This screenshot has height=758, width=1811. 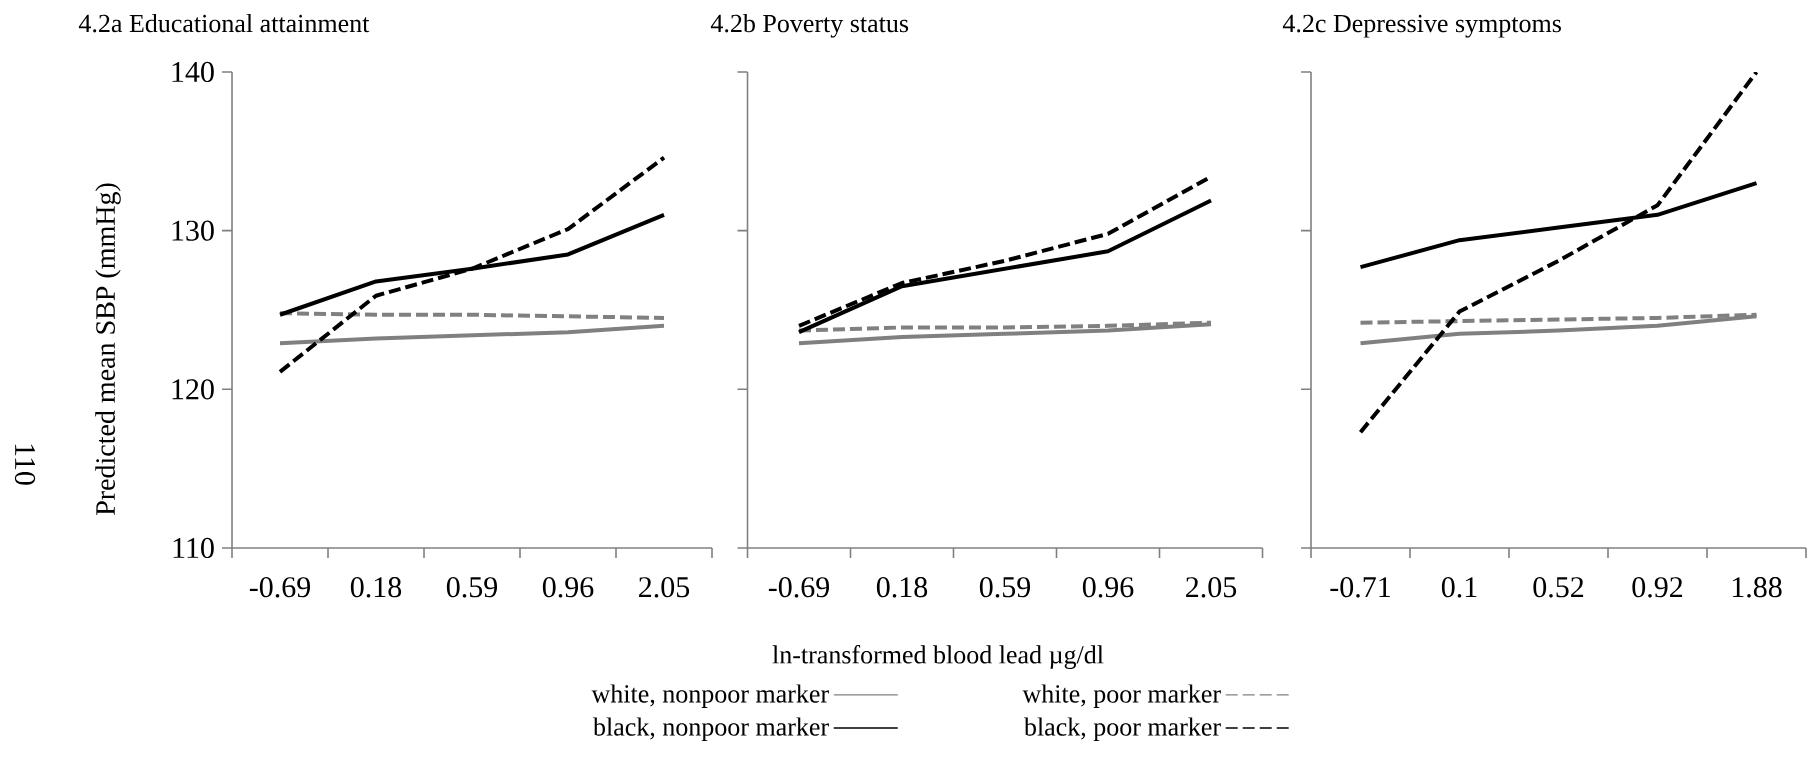 I want to click on x-tick-label: 0.1, so click(x=1459, y=587).